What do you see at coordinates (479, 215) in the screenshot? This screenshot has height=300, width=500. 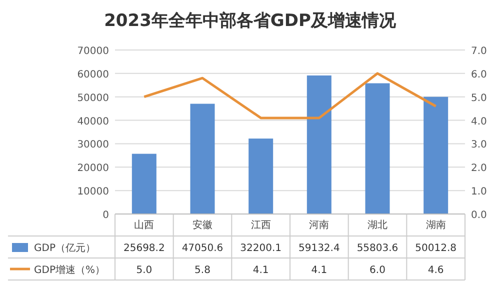 I see `y2-tick-label: 0.0` at bounding box center [479, 215].